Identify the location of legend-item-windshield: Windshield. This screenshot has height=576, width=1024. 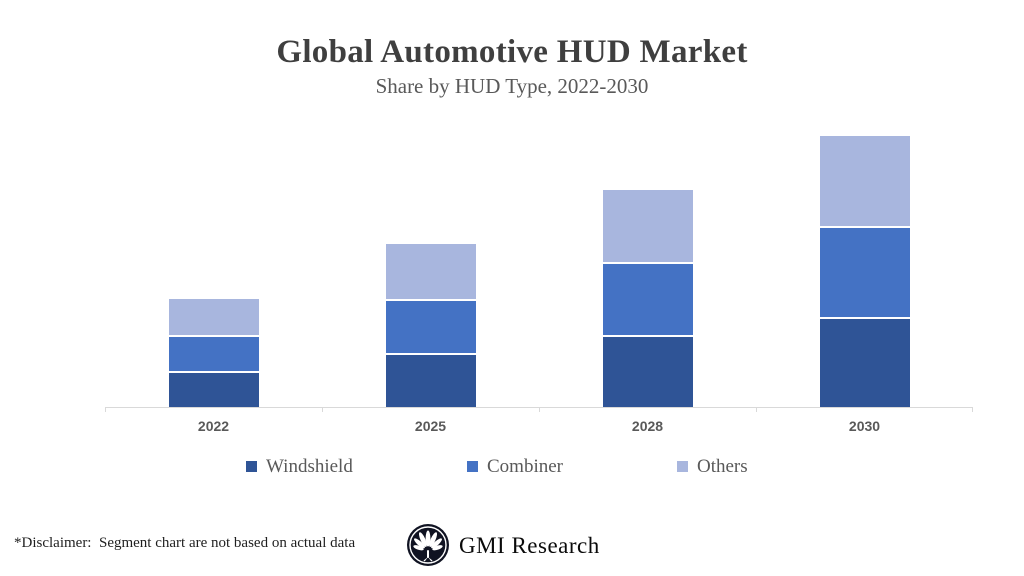
(299, 466).